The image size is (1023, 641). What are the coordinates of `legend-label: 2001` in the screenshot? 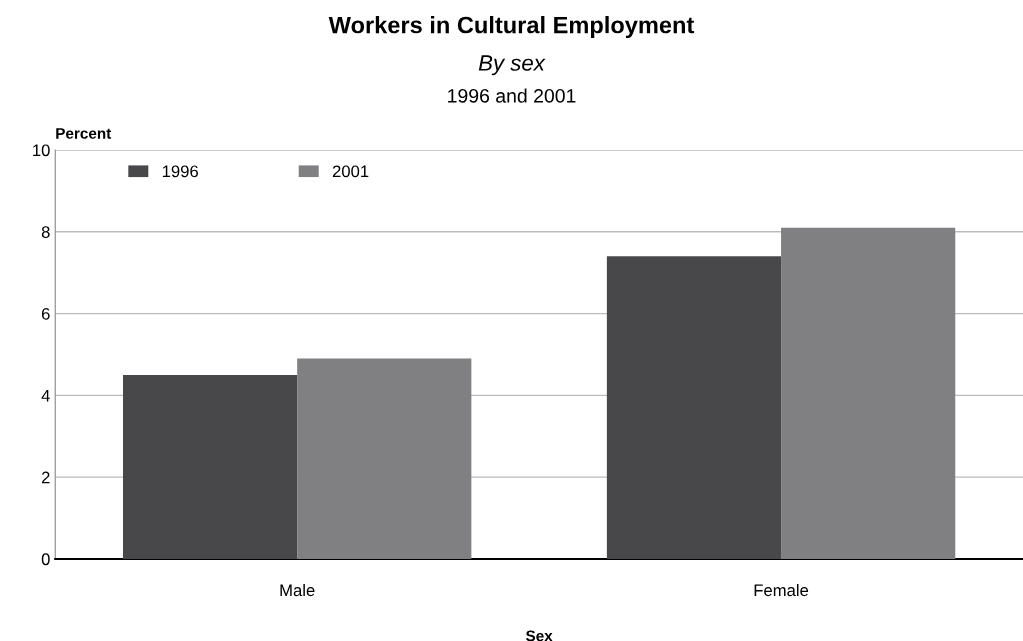 It's located at (350, 171).